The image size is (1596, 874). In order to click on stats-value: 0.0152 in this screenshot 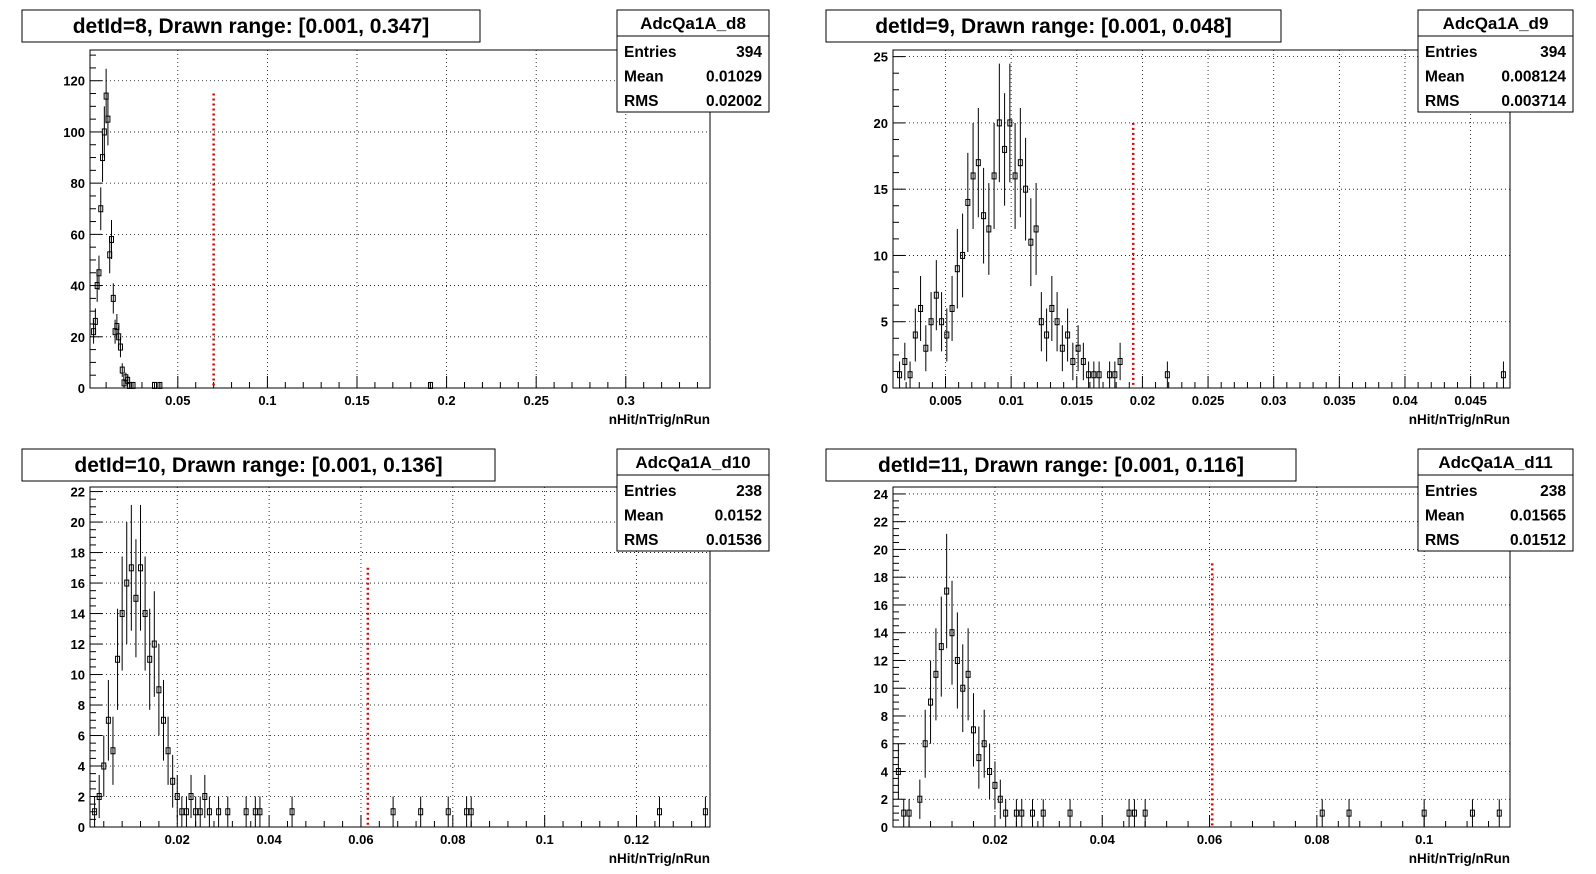, I will do `click(738, 516)`.